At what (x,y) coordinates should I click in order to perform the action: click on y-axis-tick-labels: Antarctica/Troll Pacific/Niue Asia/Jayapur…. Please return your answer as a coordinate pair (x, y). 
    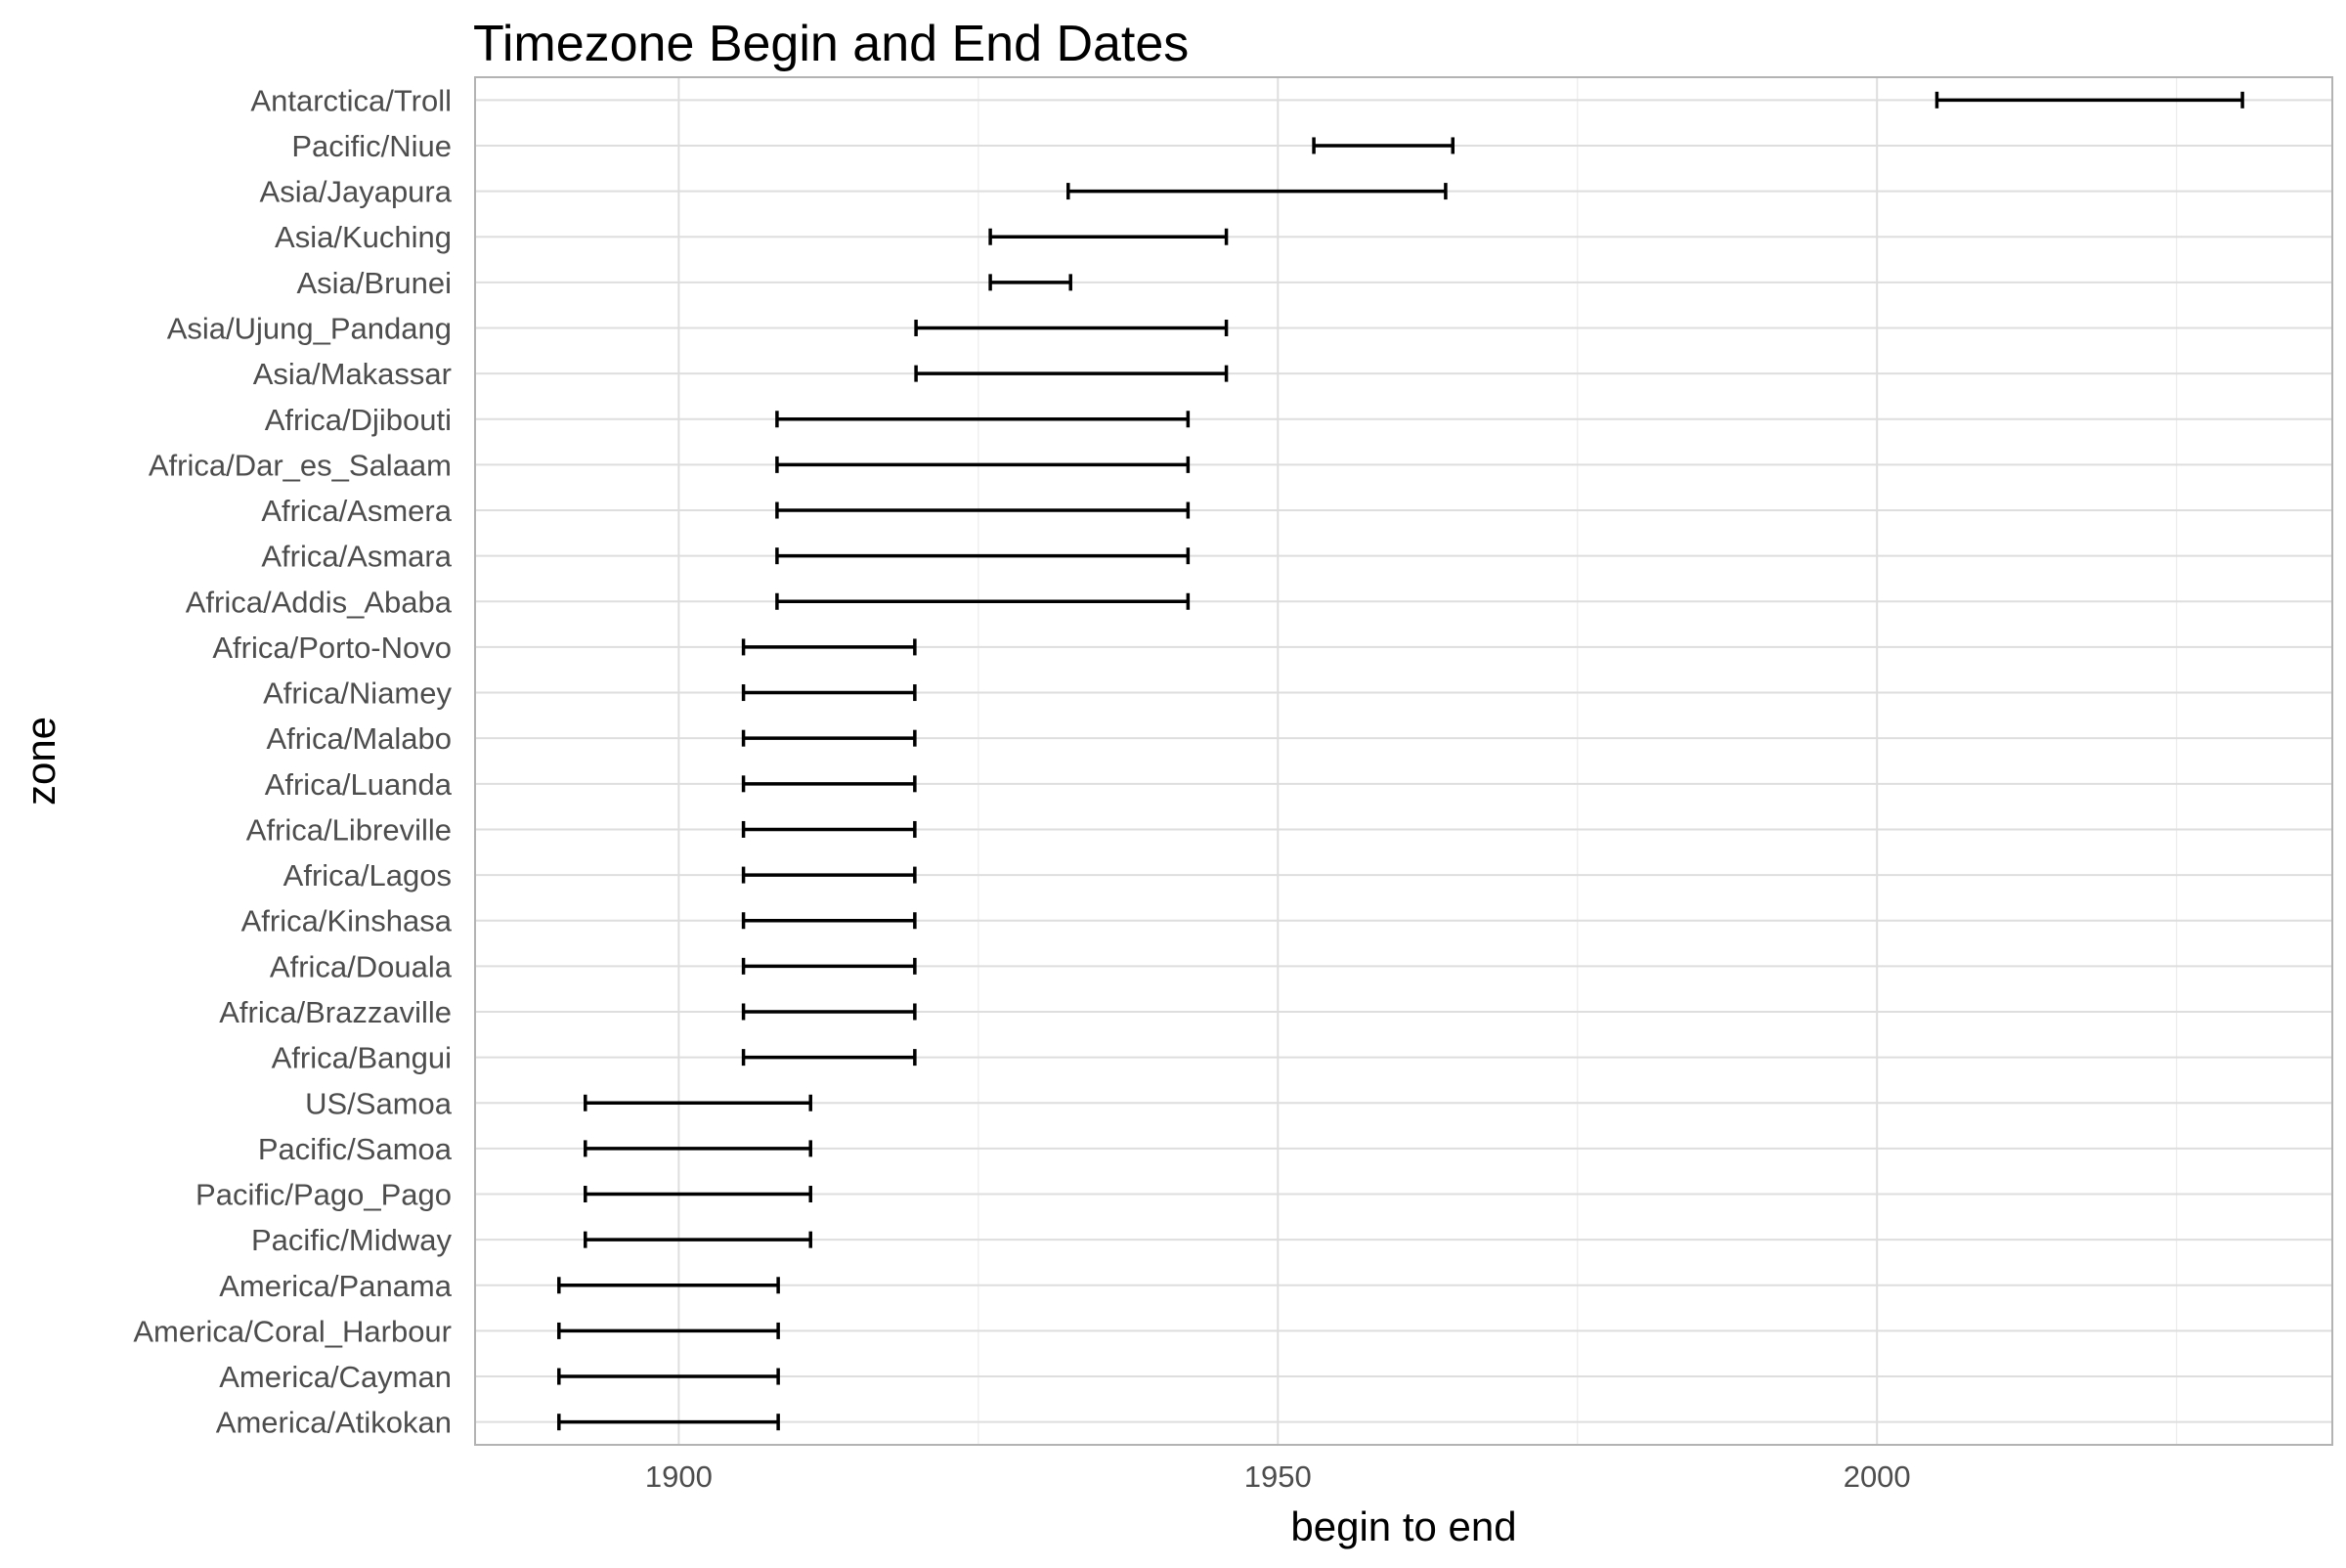
    Looking at the image, I should click on (292, 761).